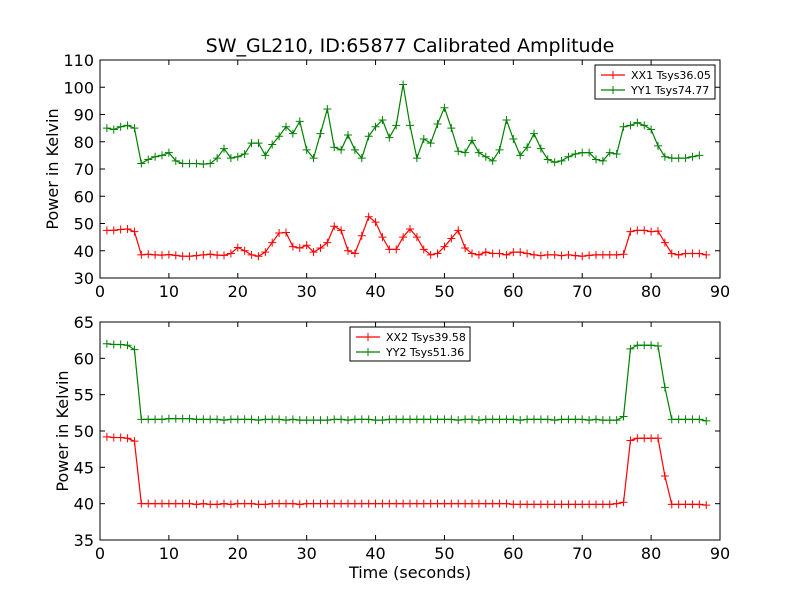 The height and width of the screenshot is (600, 800). I want to click on y-tick-label: 35, so click(84, 540).